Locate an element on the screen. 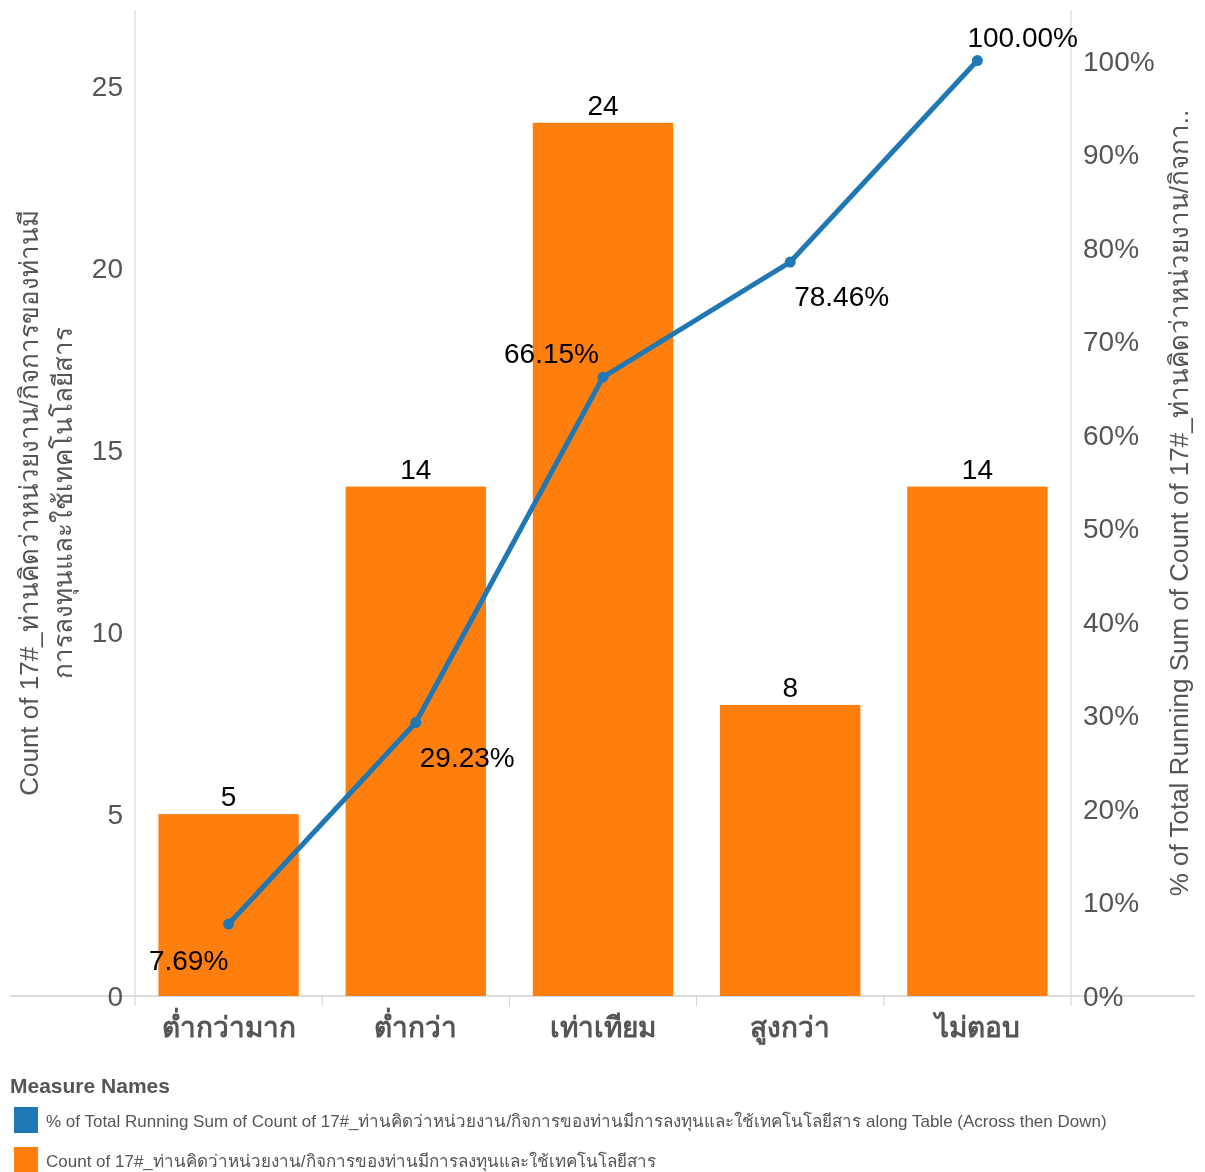 This screenshot has height=1172, width=1205. y2-tick-label: 10% is located at coordinates (1111, 903).